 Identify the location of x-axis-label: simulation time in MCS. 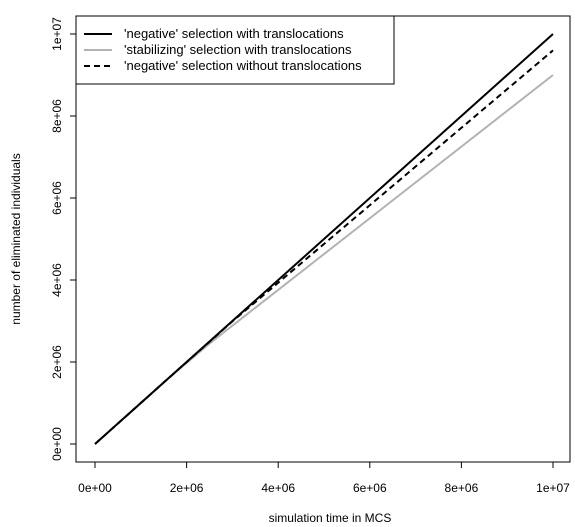
(330, 518).